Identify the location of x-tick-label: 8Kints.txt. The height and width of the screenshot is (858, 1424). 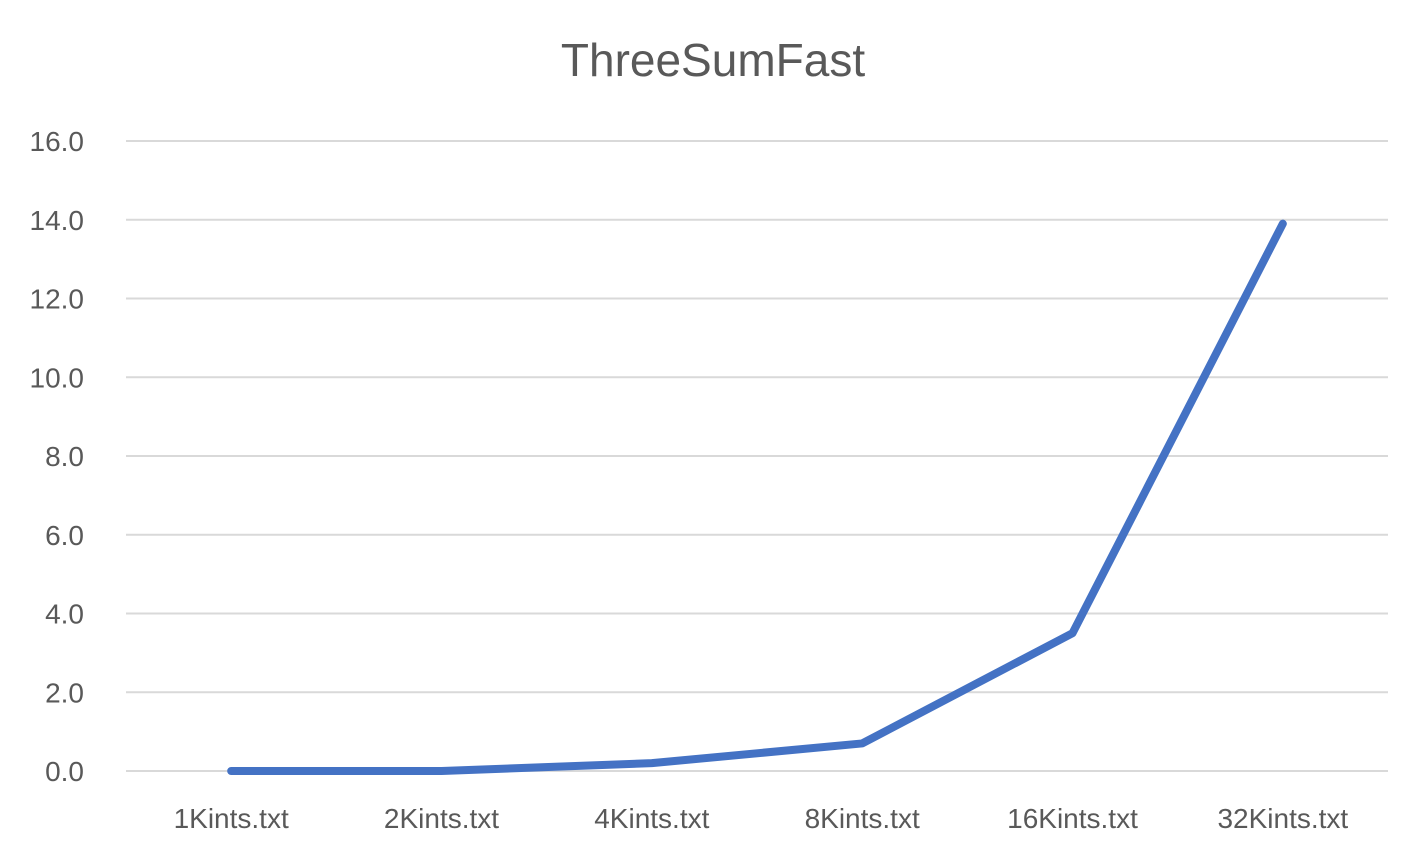
(862, 818).